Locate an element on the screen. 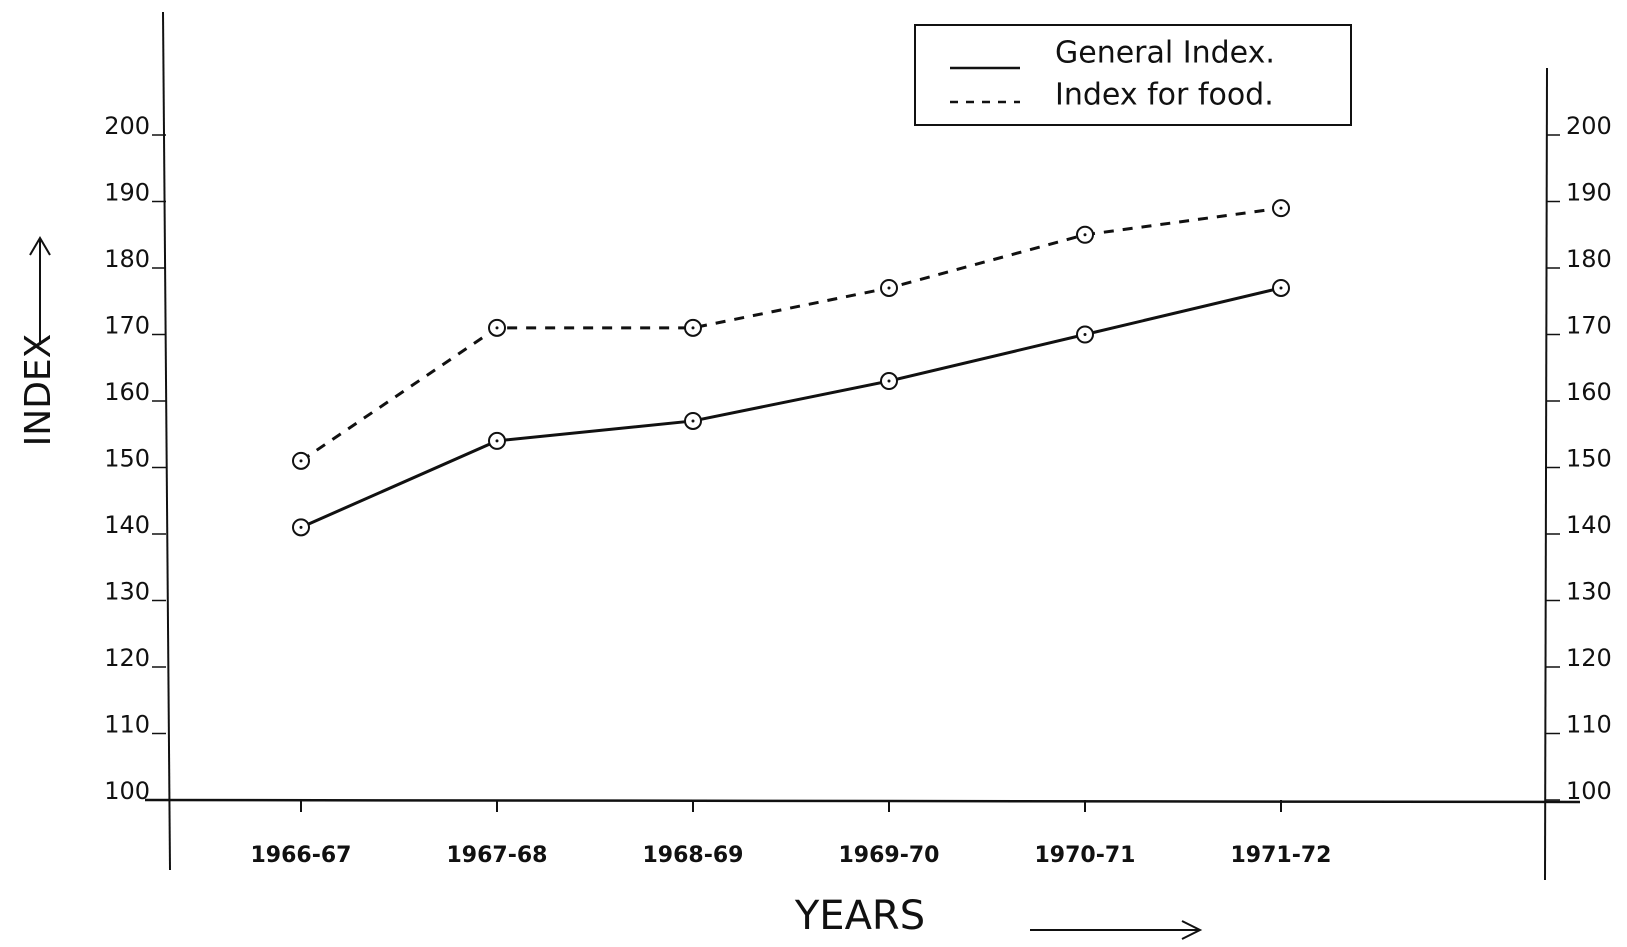 Image resolution: width=1627 pixels, height=947 pixels. y-tick-label: 150 is located at coordinates (127, 459).